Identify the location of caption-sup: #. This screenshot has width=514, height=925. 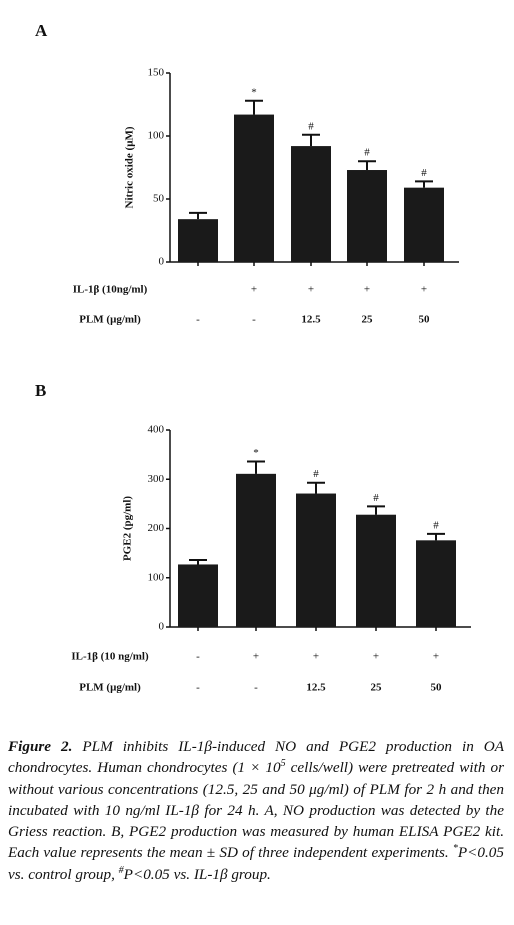
(121, 870).